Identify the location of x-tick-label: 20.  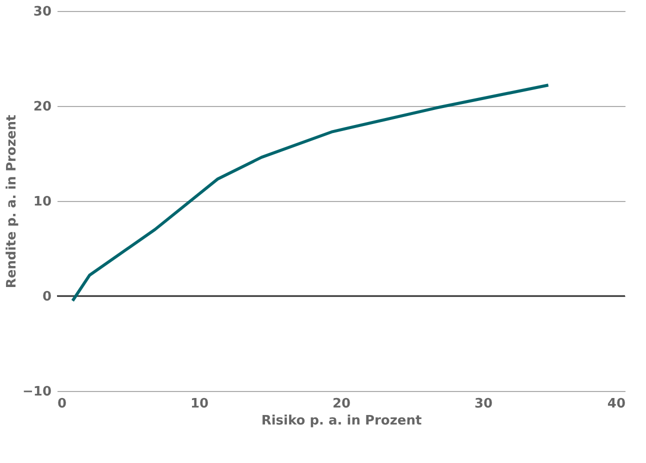
(341, 404).